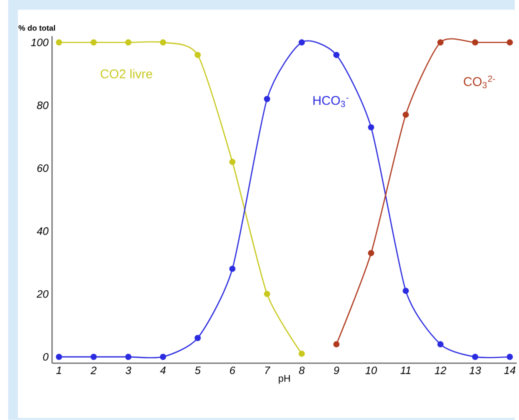  I want to click on series-label: CO2 livre, so click(126, 73).